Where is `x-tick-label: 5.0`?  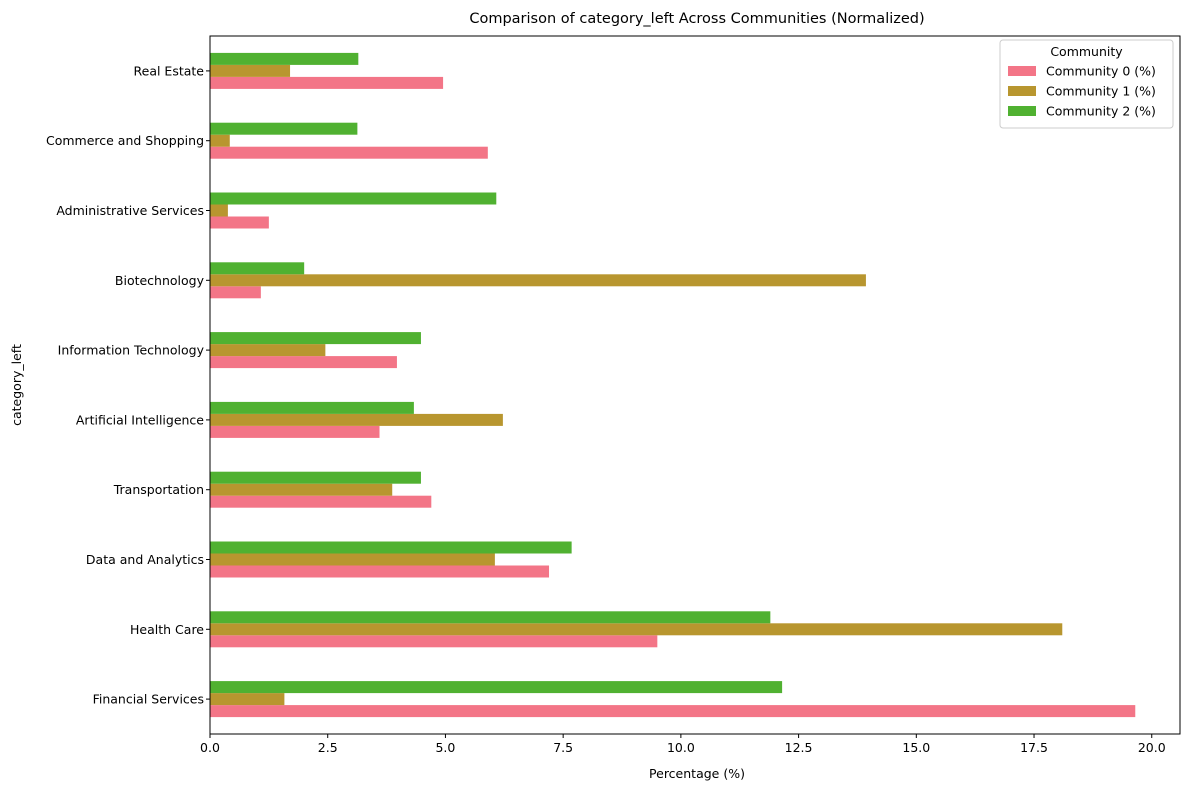 x-tick-label: 5.0 is located at coordinates (445, 747).